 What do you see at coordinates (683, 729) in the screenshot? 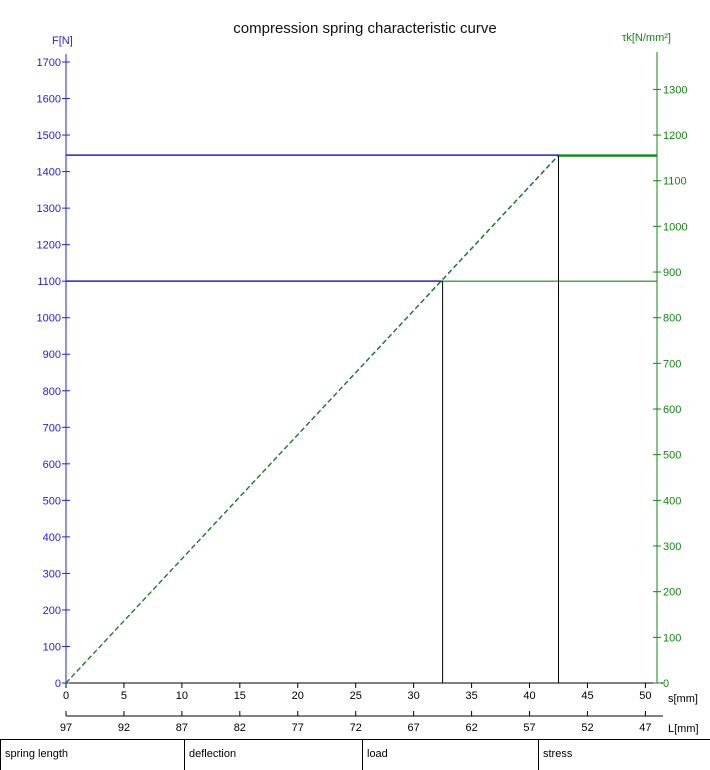
I see `x2-axis-label: L[mm]` at bounding box center [683, 729].